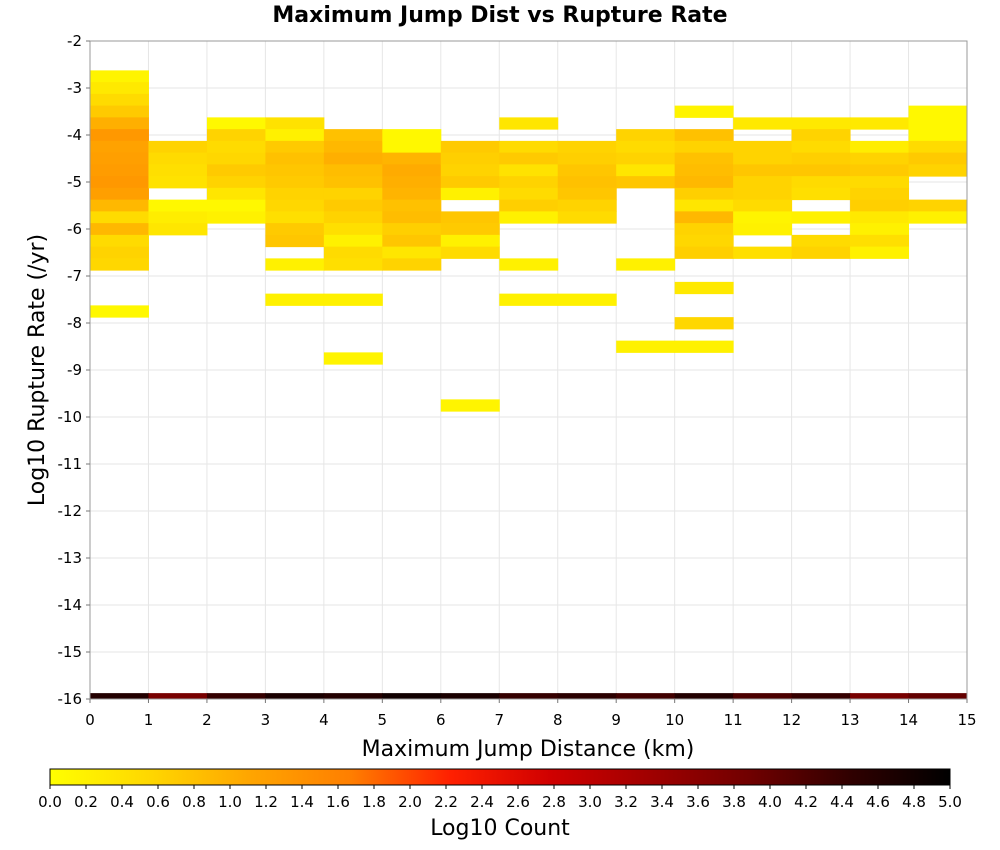 Image resolution: width=1000 pixels, height=850 pixels. Describe the element at coordinates (850, 720) in the screenshot. I see `x-tick-label: 13` at that location.